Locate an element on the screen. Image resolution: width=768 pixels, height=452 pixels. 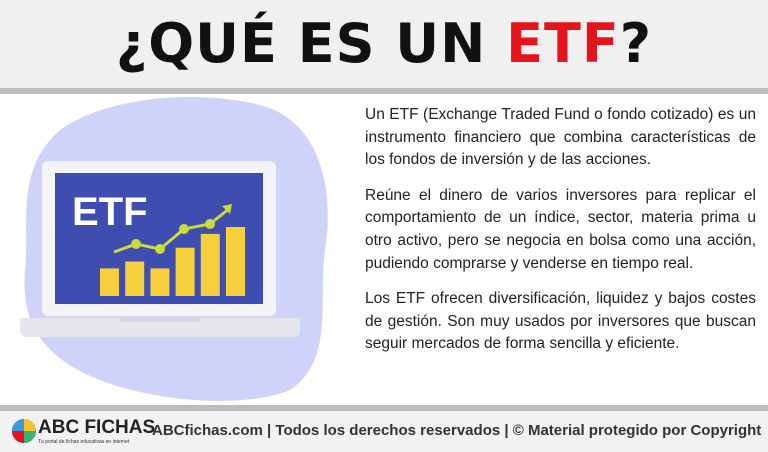
brand-name: ABC FICHAS is located at coordinates (97, 427).